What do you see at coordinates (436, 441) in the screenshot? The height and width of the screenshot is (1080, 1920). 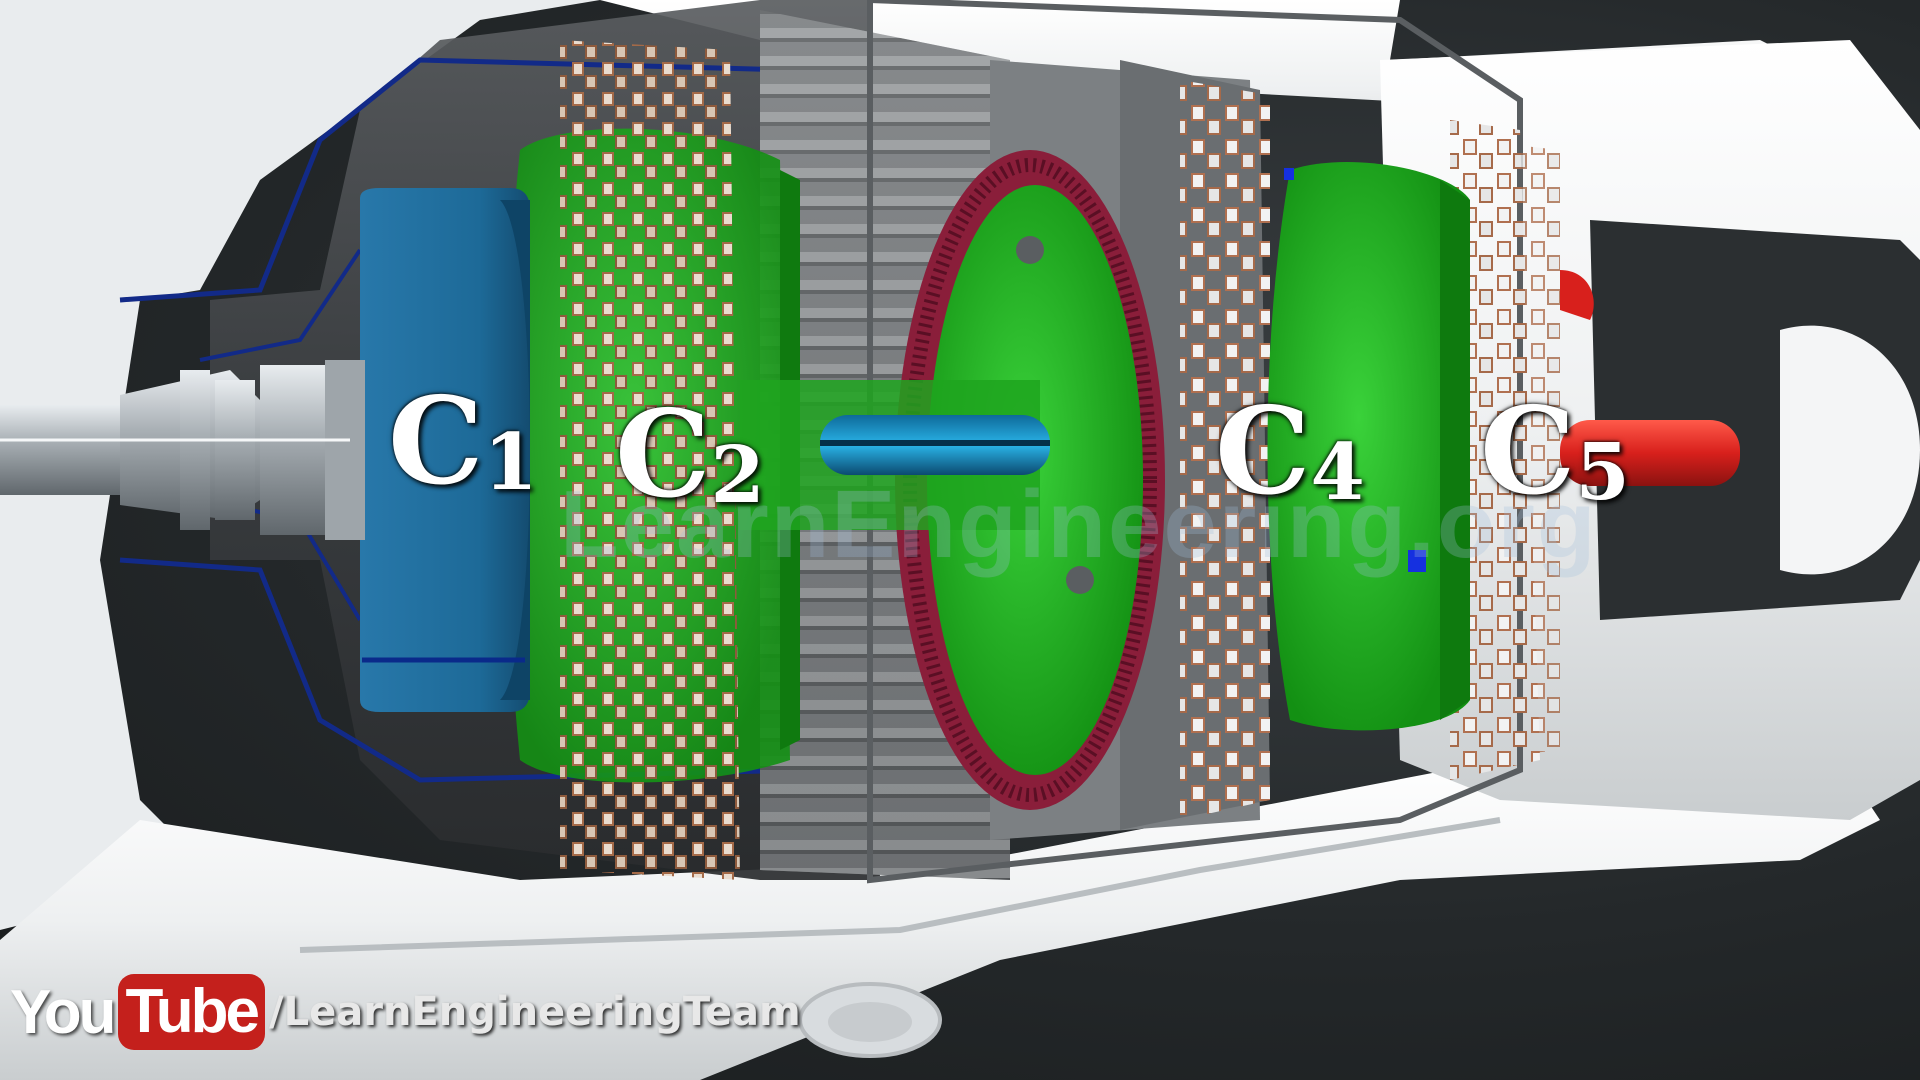 I see `label-c1-letter: C` at bounding box center [436, 441].